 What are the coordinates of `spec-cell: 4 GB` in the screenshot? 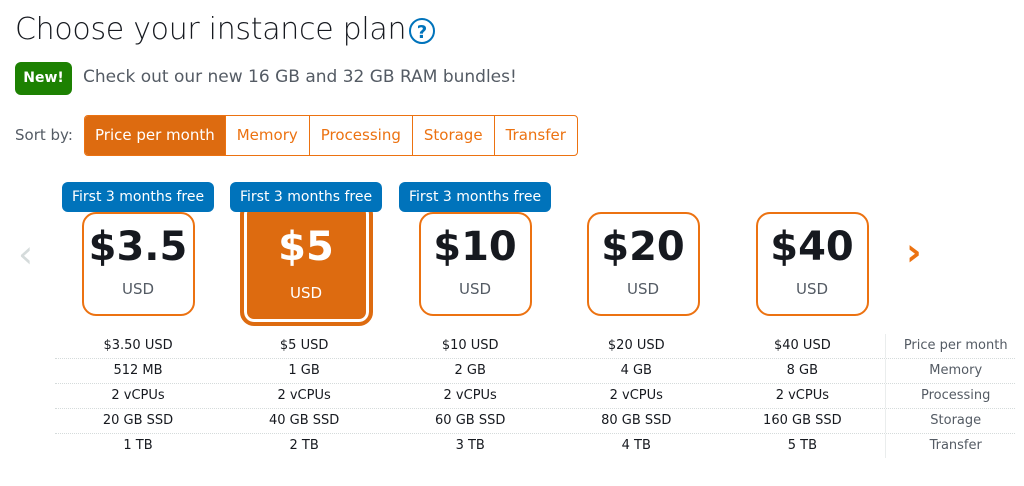 It's located at (636, 370).